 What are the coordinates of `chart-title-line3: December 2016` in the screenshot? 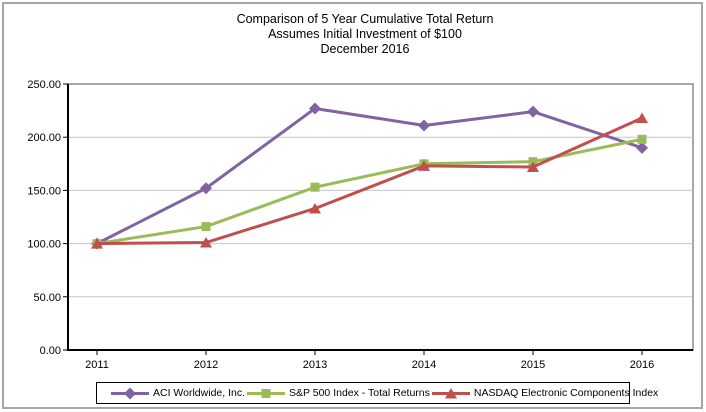 It's located at (365, 49).